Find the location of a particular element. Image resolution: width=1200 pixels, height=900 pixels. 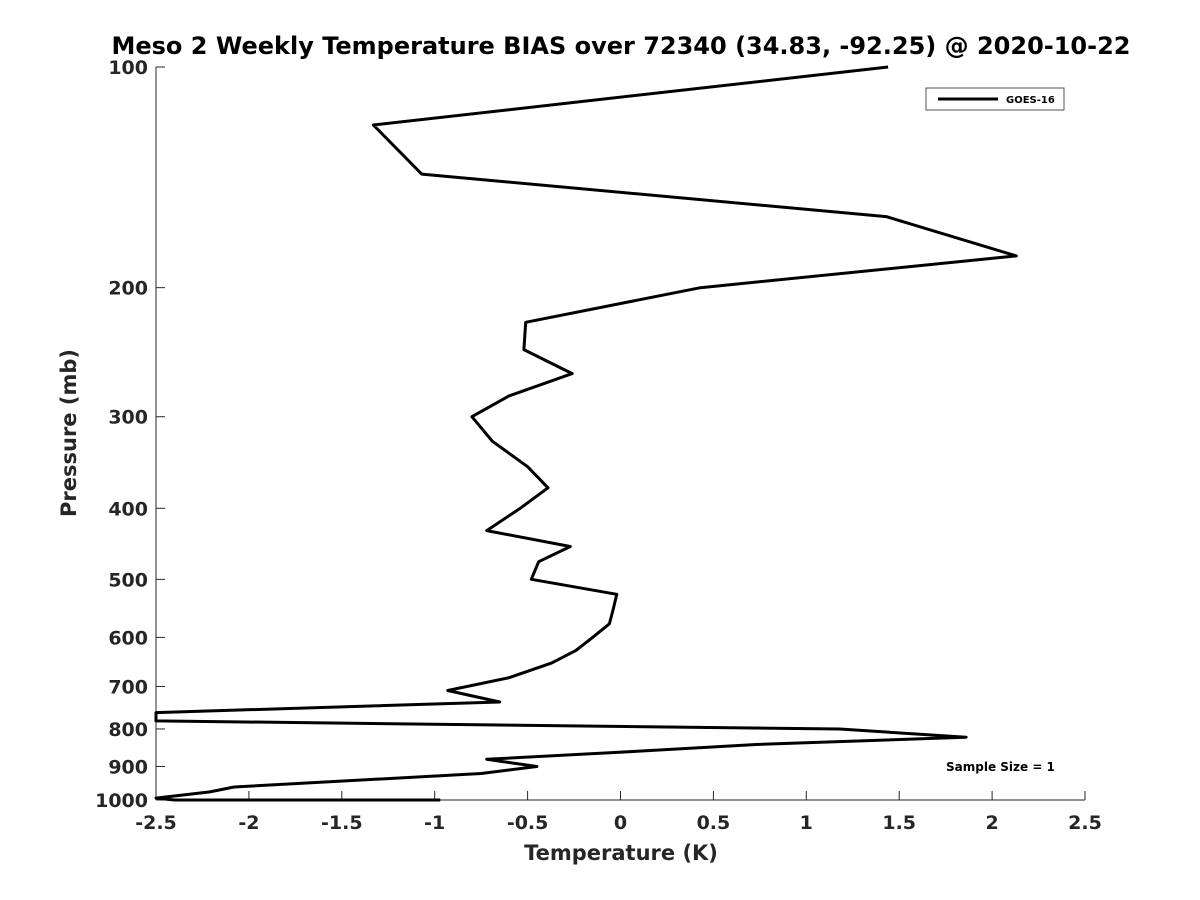

y-tick-label: 200 is located at coordinates (128, 289).